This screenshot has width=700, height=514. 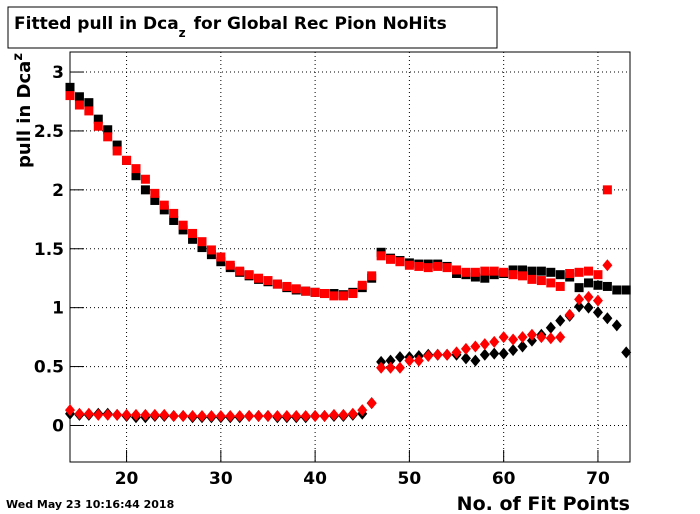 I want to click on y-label-subscript: z, so click(x=18, y=57).